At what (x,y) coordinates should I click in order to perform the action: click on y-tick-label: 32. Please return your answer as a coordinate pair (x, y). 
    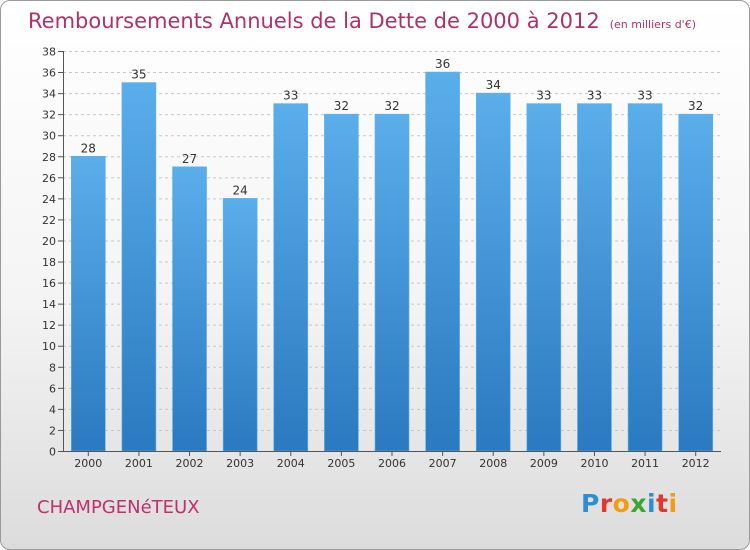
    Looking at the image, I should click on (49, 115).